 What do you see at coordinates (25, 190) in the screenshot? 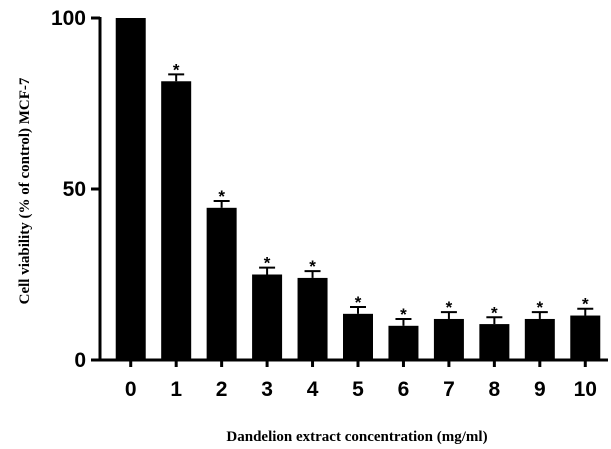
I see `y-axis-title: Cell viability (% of control) MCF-7` at bounding box center [25, 190].